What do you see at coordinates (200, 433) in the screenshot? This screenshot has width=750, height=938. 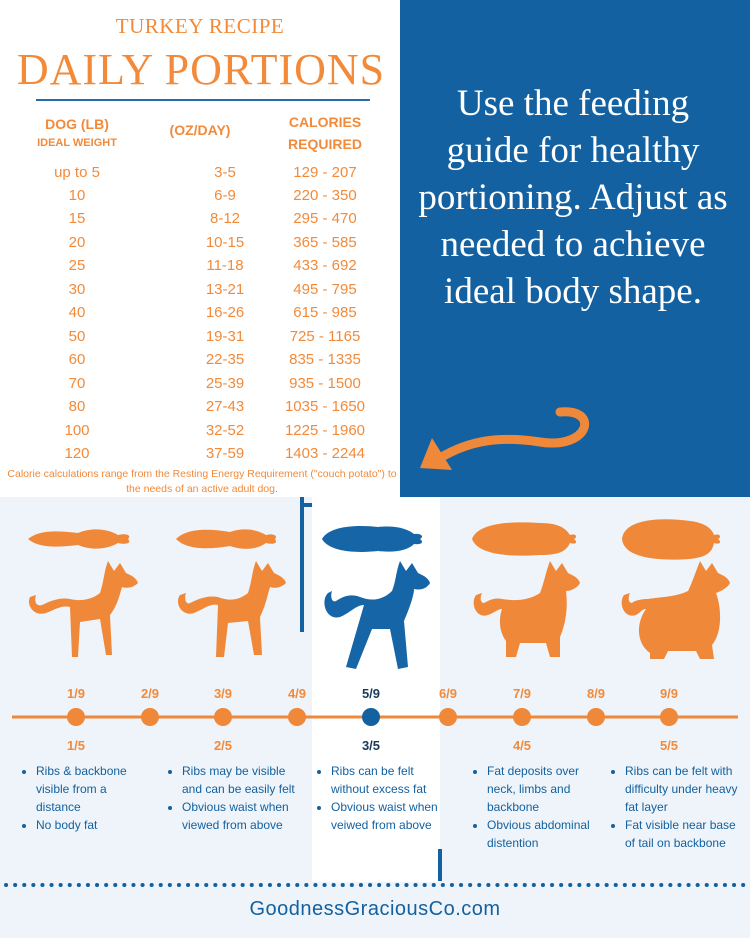 I see `table-row: 100 32-52 1225 - 1960` at bounding box center [200, 433].